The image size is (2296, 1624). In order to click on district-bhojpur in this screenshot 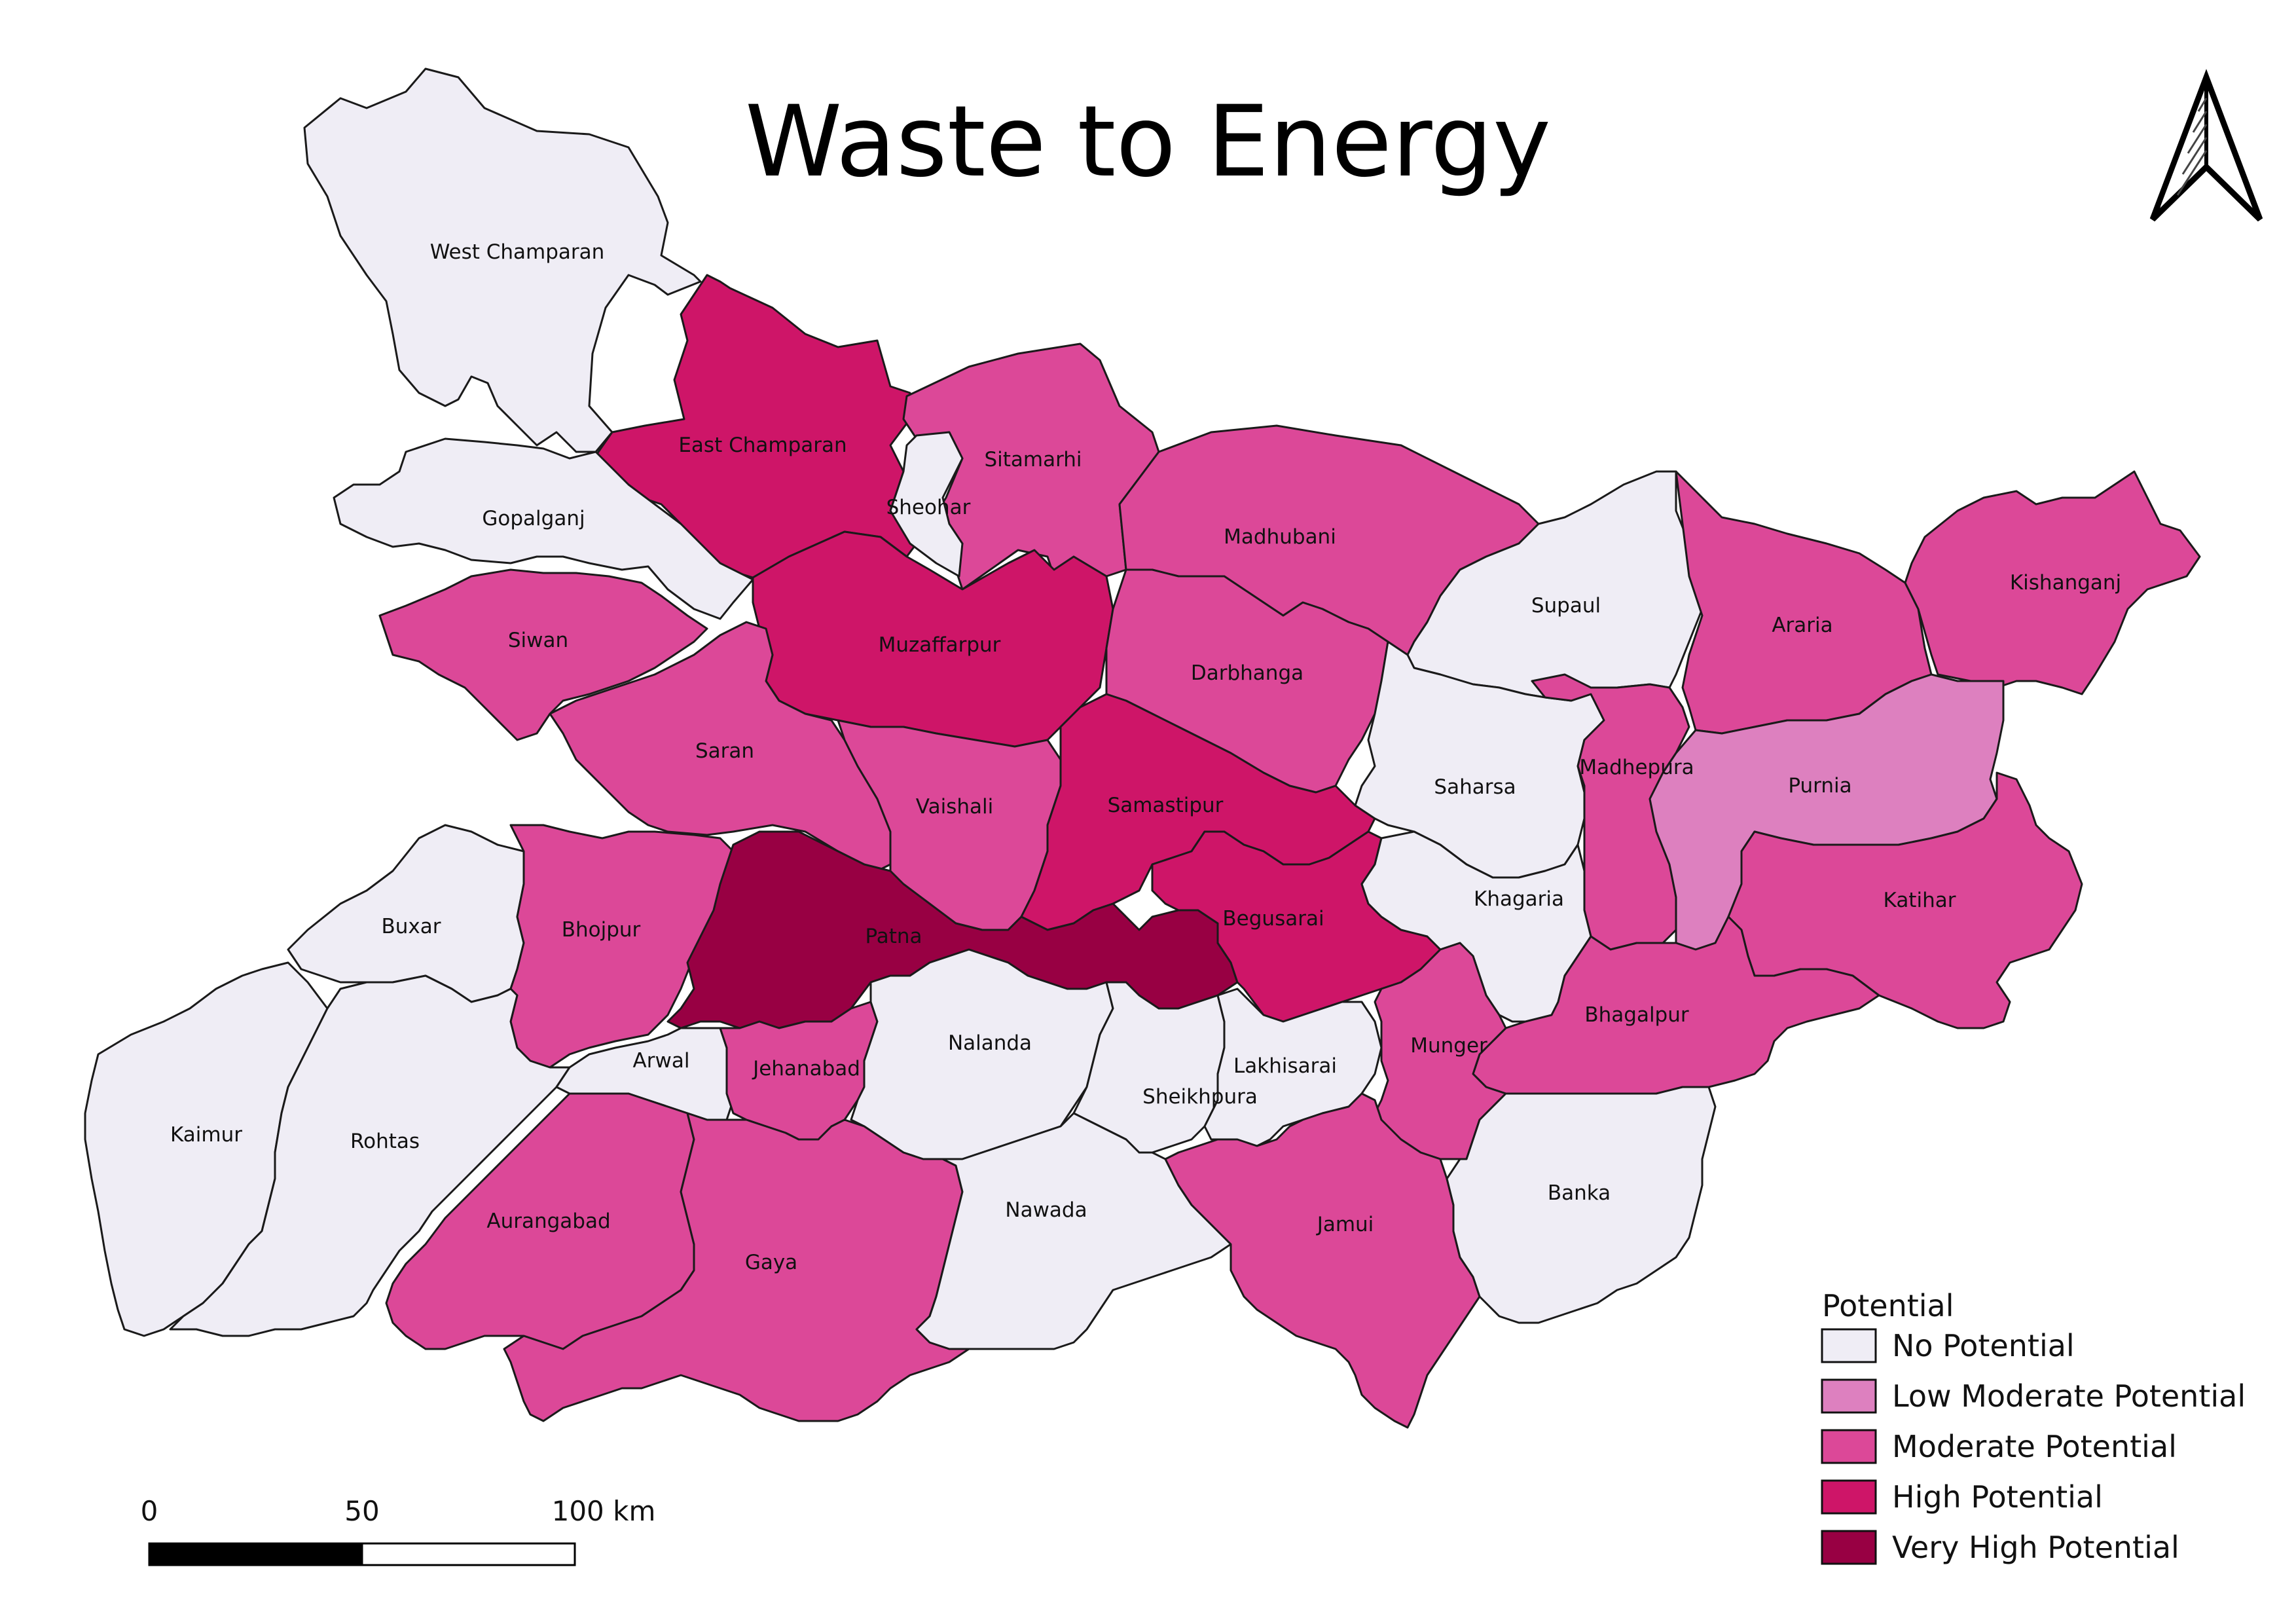, I will do `click(622, 946)`.